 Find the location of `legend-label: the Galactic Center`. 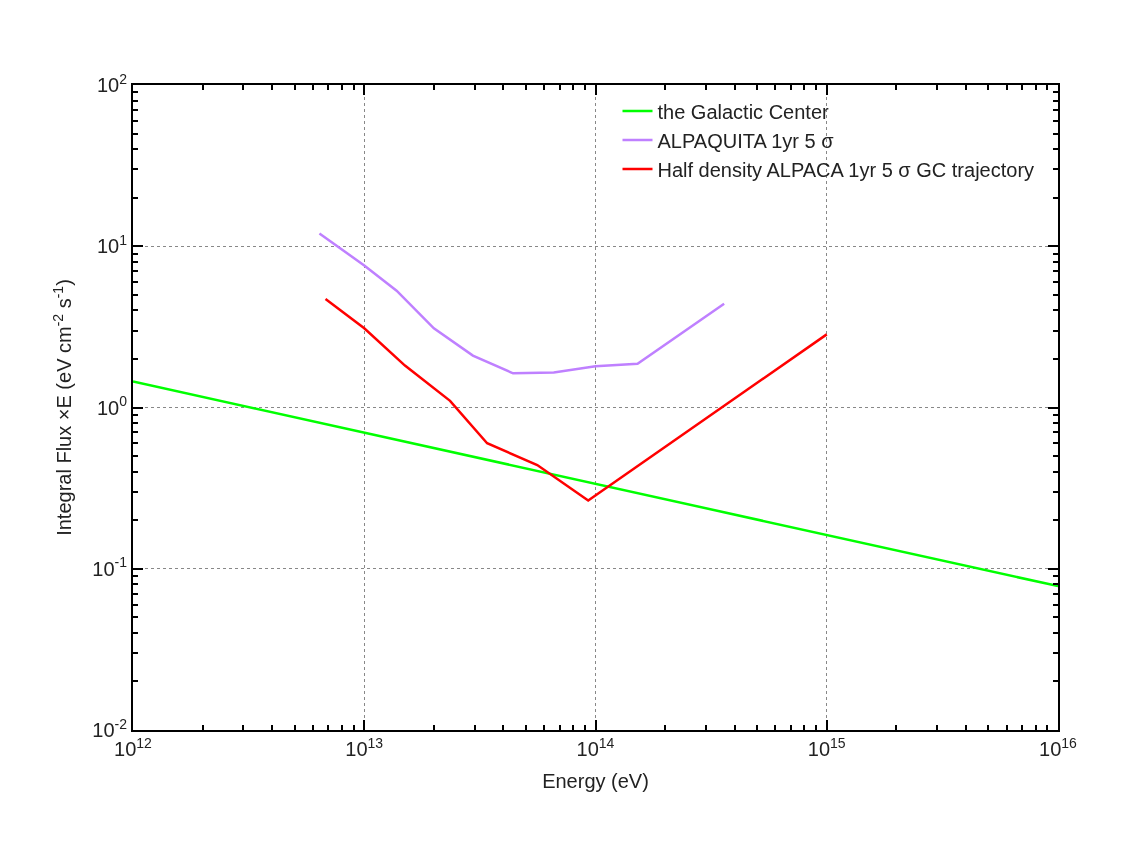

legend-label: the Galactic Center is located at coordinates (743, 111).